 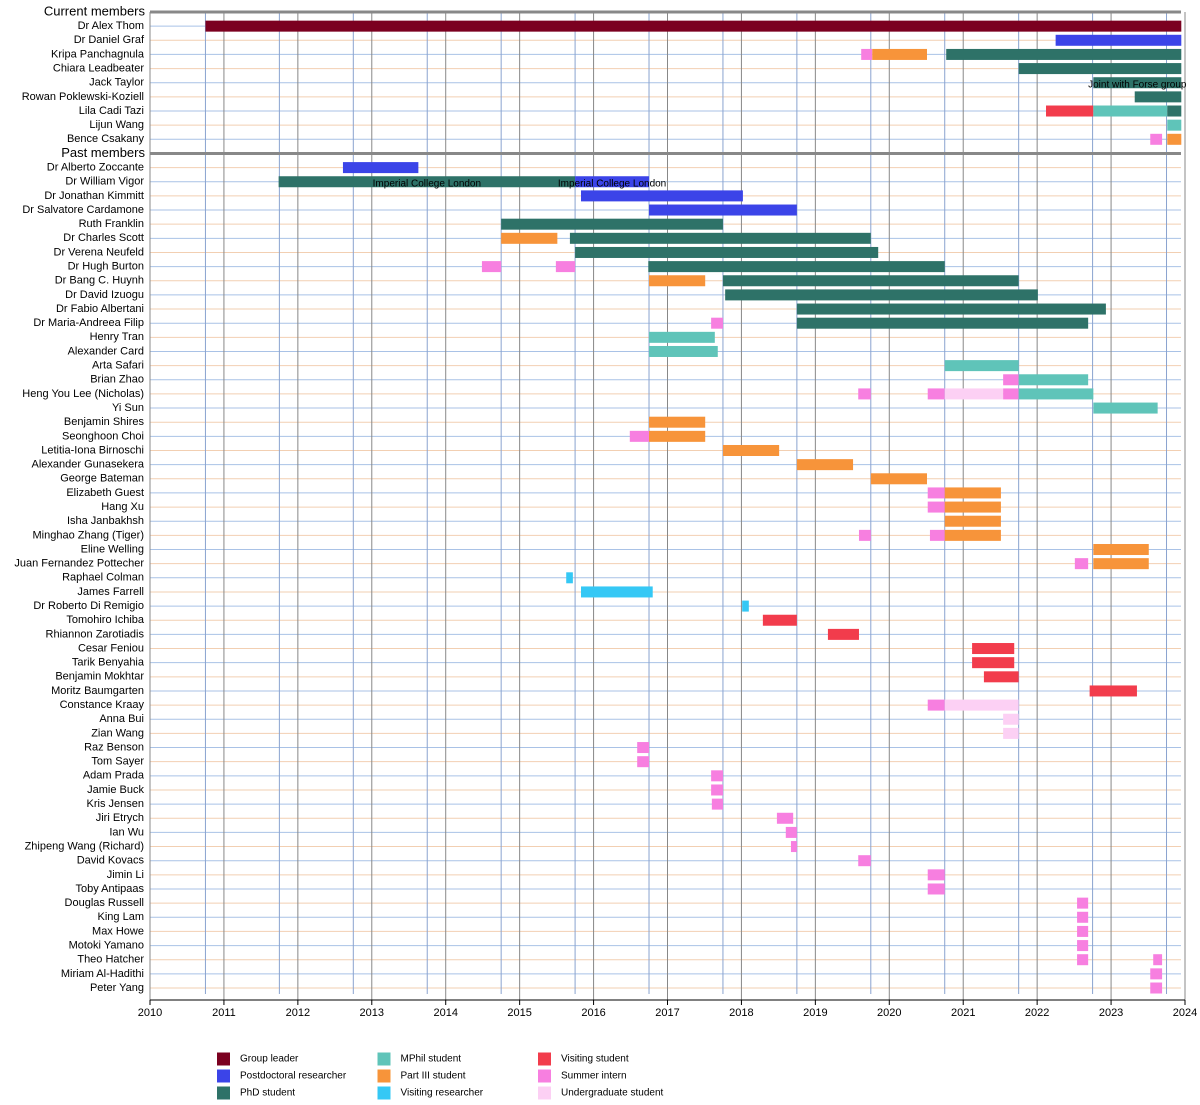 I want to click on person-name: Kripa Panchagnula, so click(x=98, y=54).